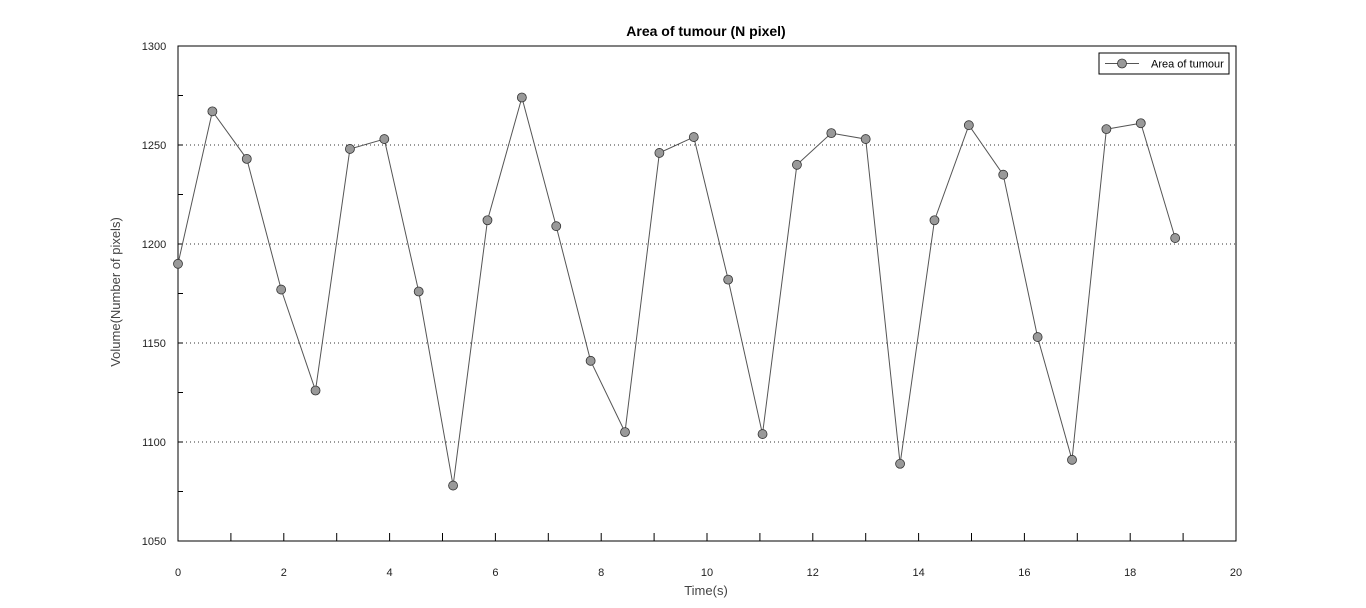 Image resolution: width=1366 pixels, height=608 pixels. What do you see at coordinates (162, 294) in the screenshot?
I see `y-axis-ticks: 1050 1100 1150 1200 1250 1300` at bounding box center [162, 294].